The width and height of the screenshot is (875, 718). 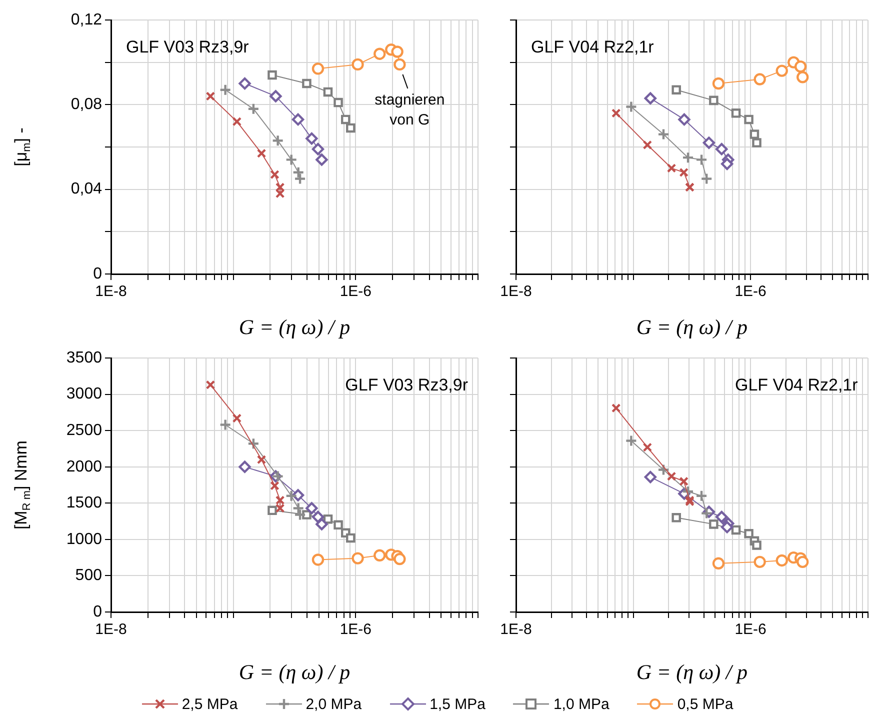 I want to click on y-tick-label: 0,12, so click(x=86, y=19).